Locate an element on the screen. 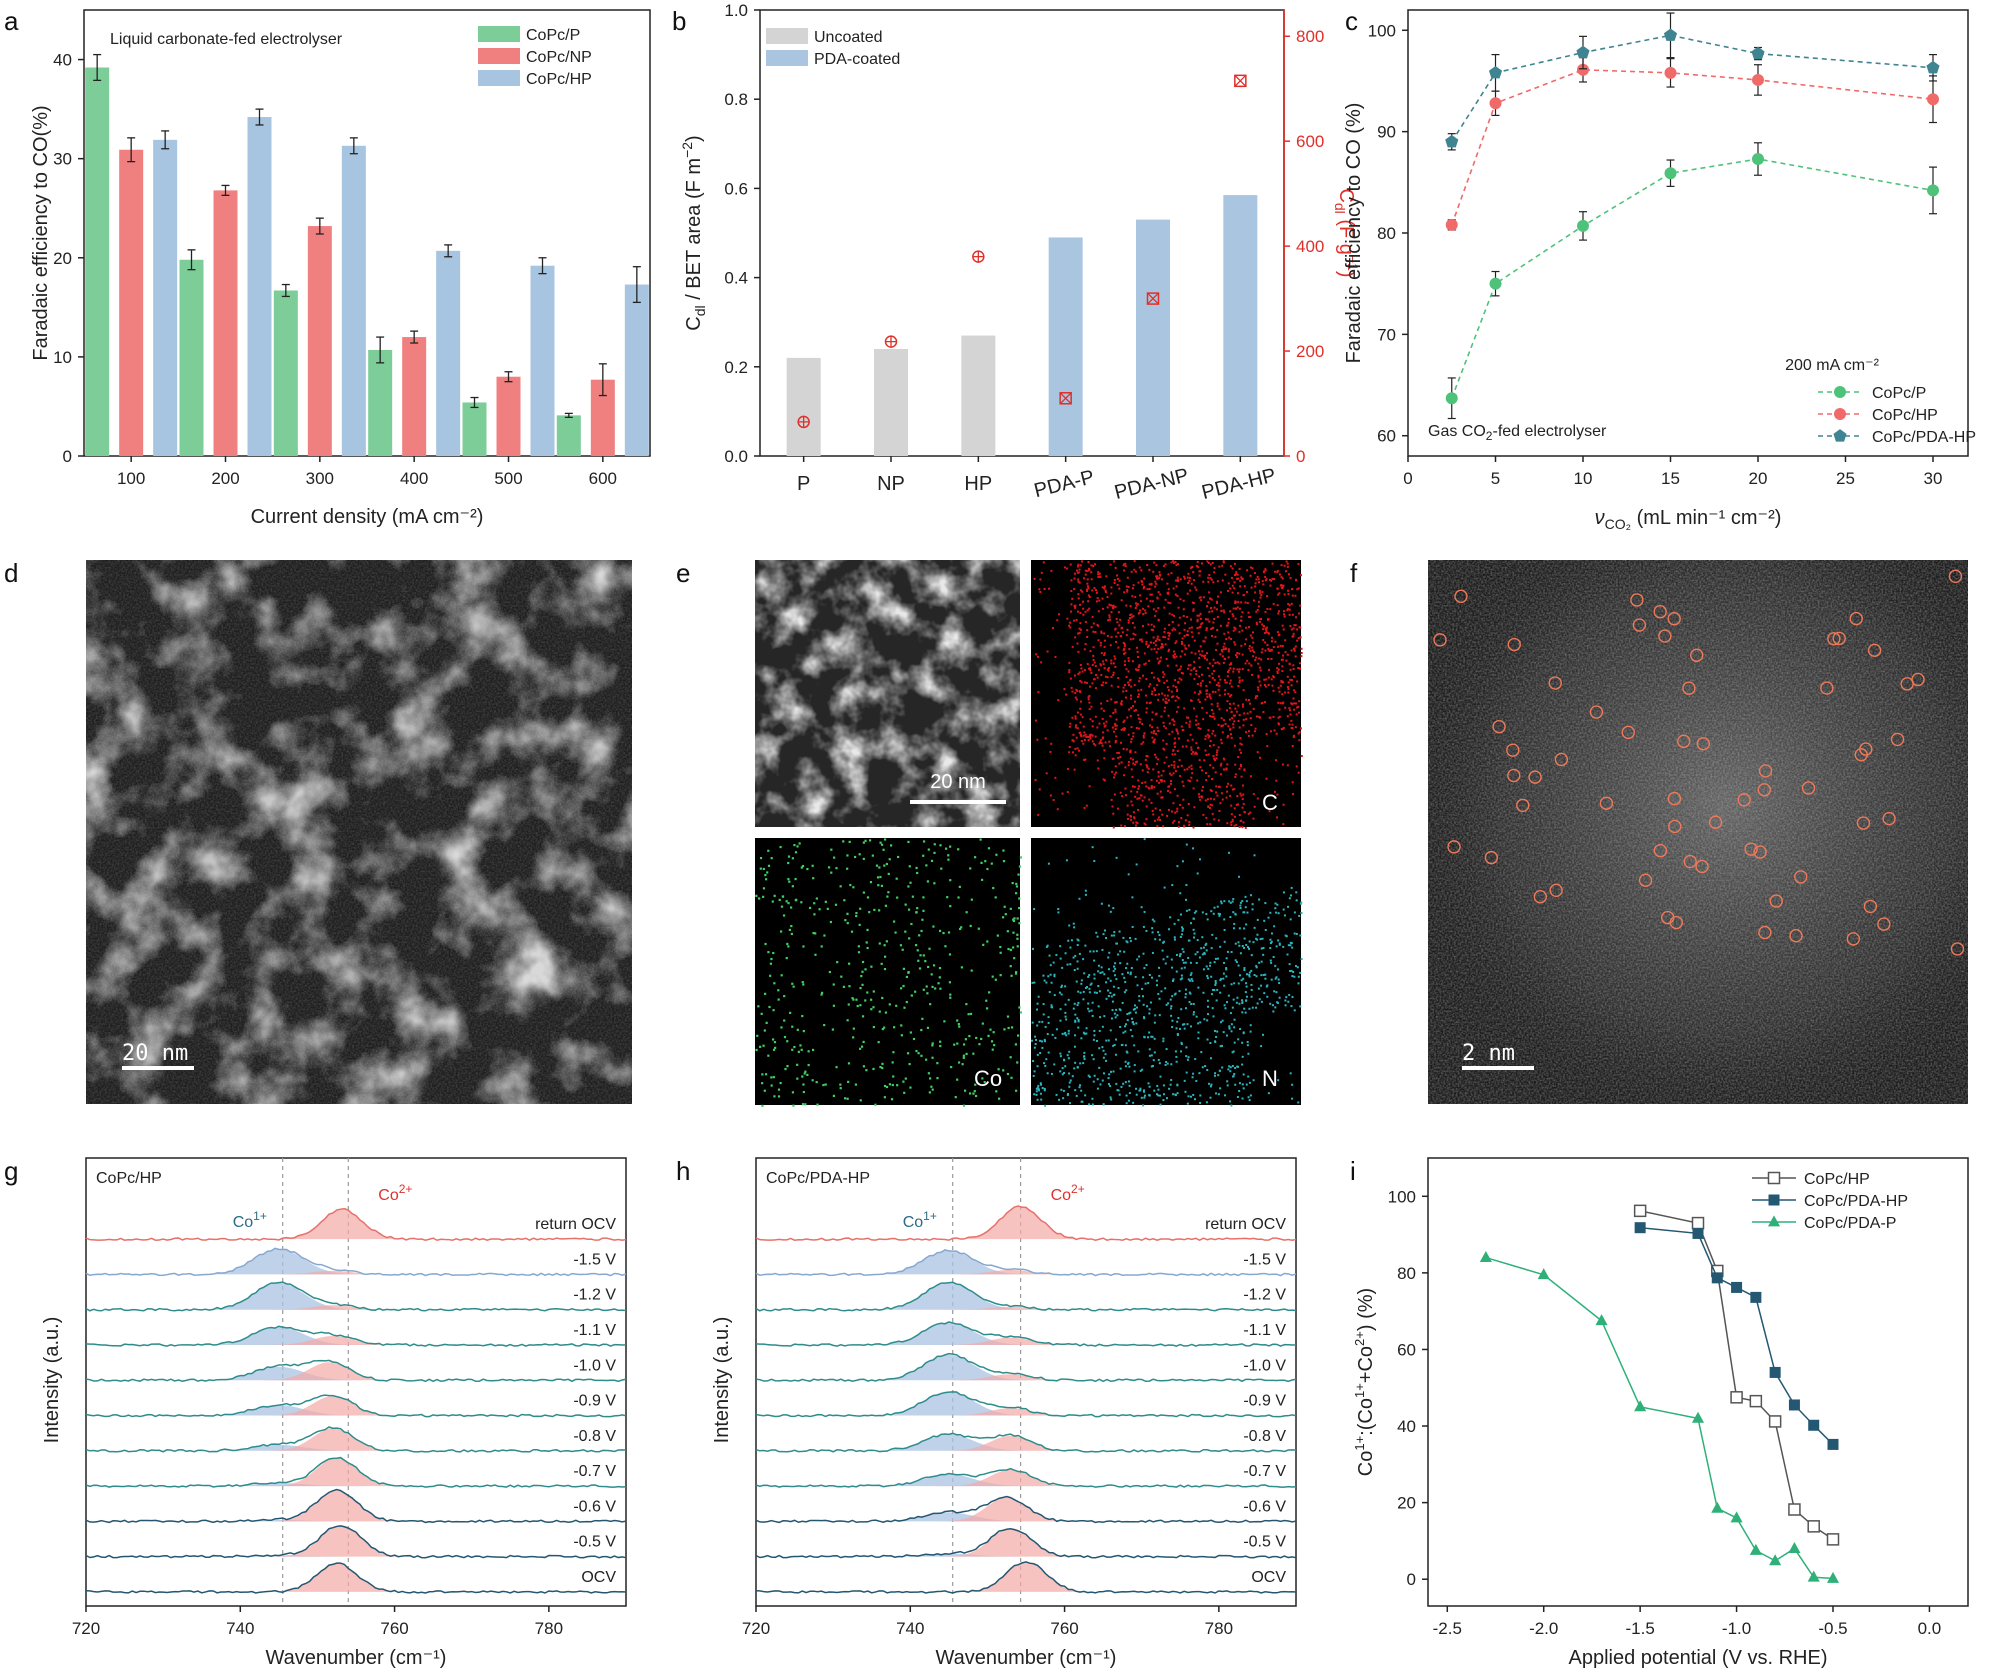 Image resolution: width=2000 pixels, height=1673 pixels. a-bar is located at coordinates (508, 416).